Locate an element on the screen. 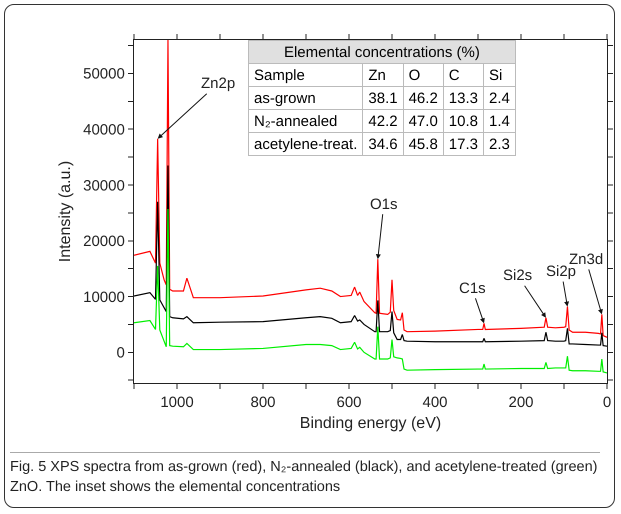  x-axis-title: Binding energy (eV) is located at coordinates (371, 423).